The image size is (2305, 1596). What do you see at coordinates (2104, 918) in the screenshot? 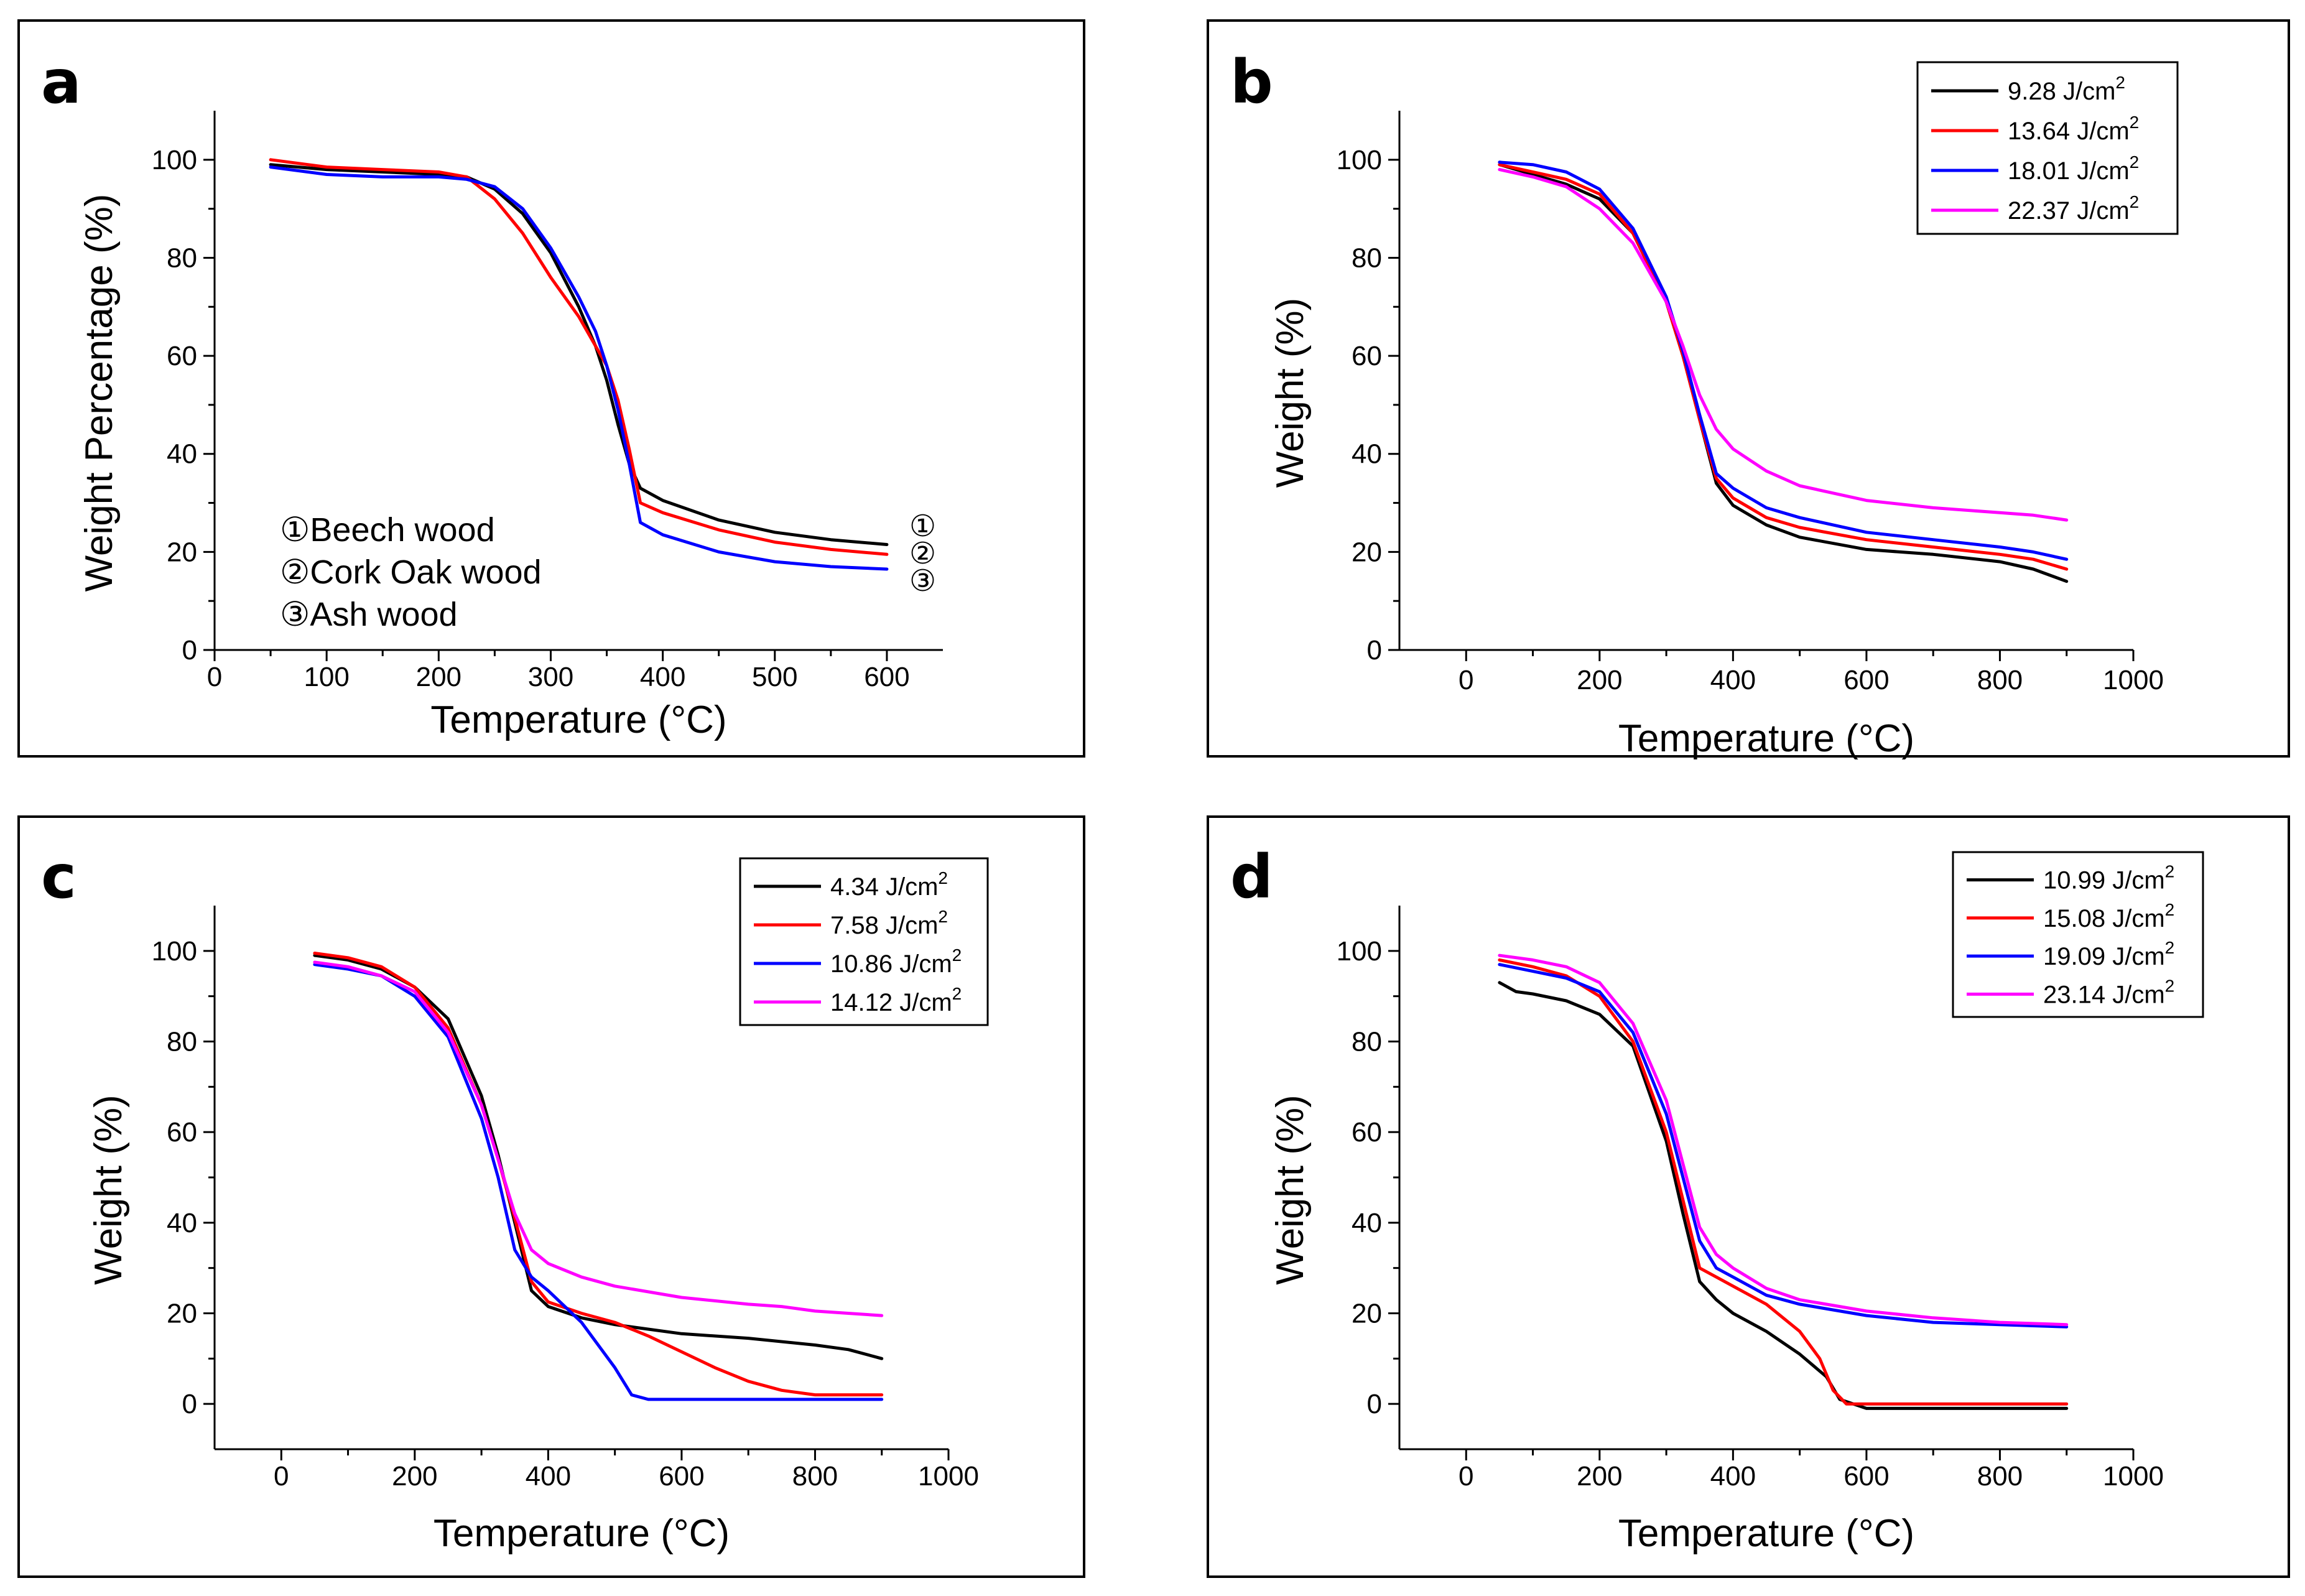
I see `legend-entry-label: 15.08 J/cm` at bounding box center [2104, 918].